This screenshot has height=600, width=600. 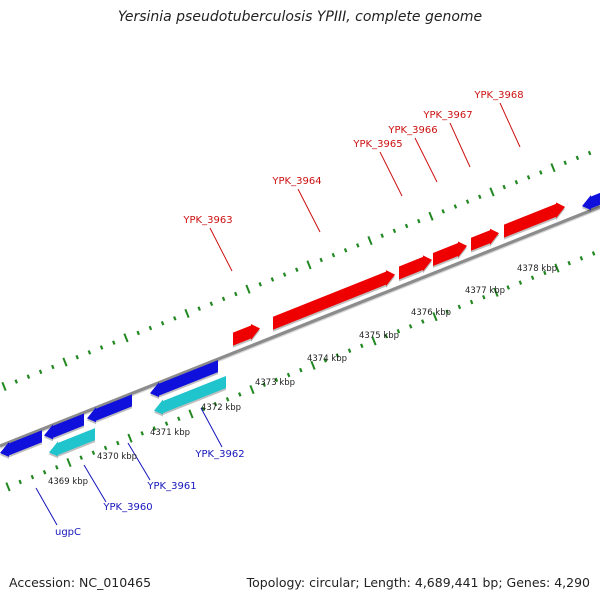 I want to click on gene-ugpc, so click(x=21, y=444).